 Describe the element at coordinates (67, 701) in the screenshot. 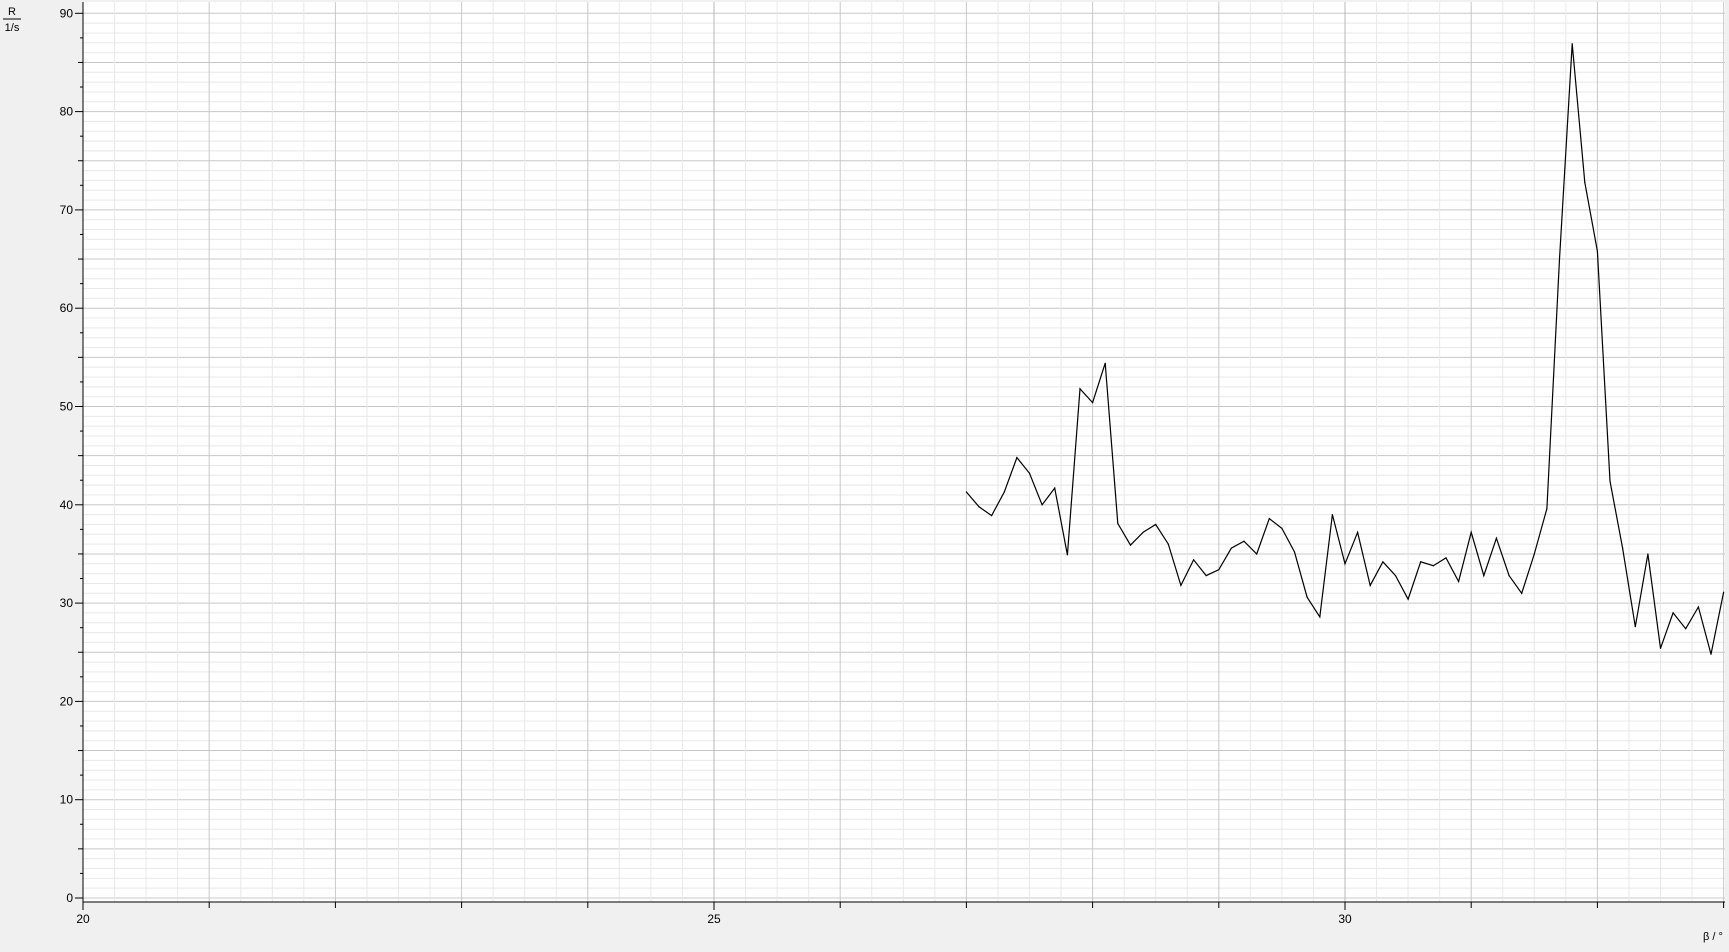

I see `y-tick-label: 20` at that location.